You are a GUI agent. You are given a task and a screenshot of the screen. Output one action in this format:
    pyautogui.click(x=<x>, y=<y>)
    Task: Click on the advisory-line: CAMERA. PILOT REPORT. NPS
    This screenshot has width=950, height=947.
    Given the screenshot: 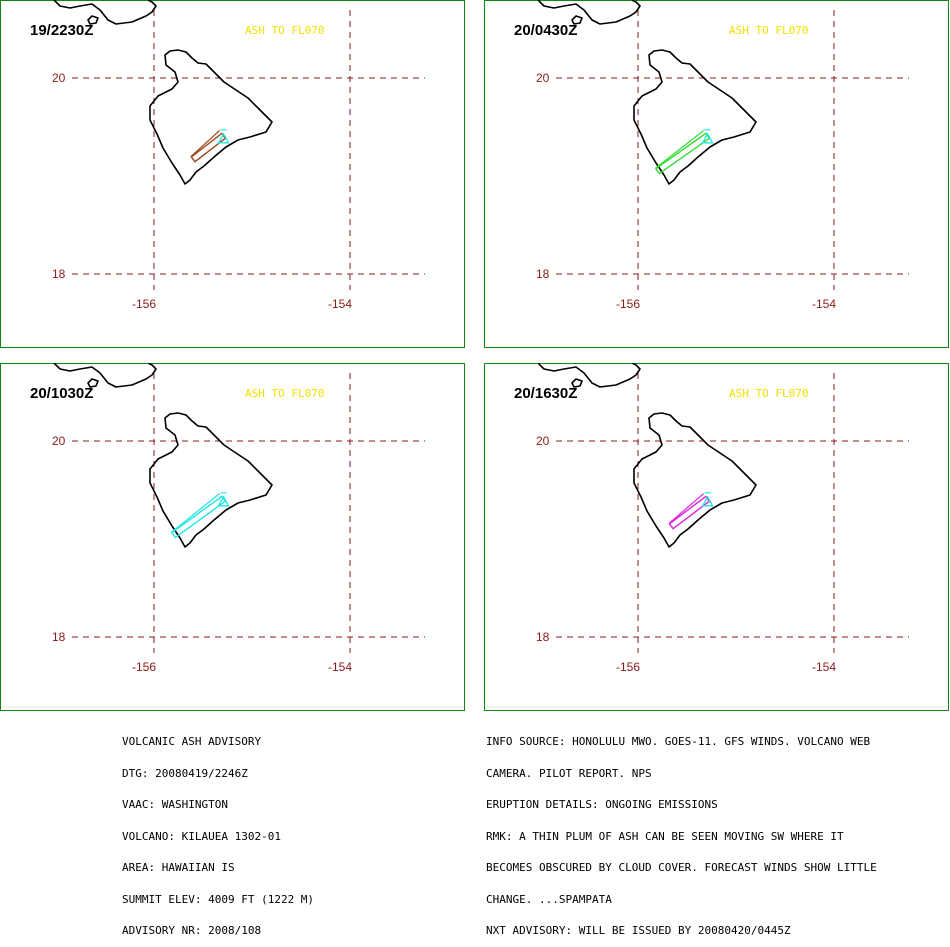 What is the action you would take?
    pyautogui.click(x=569, y=773)
    